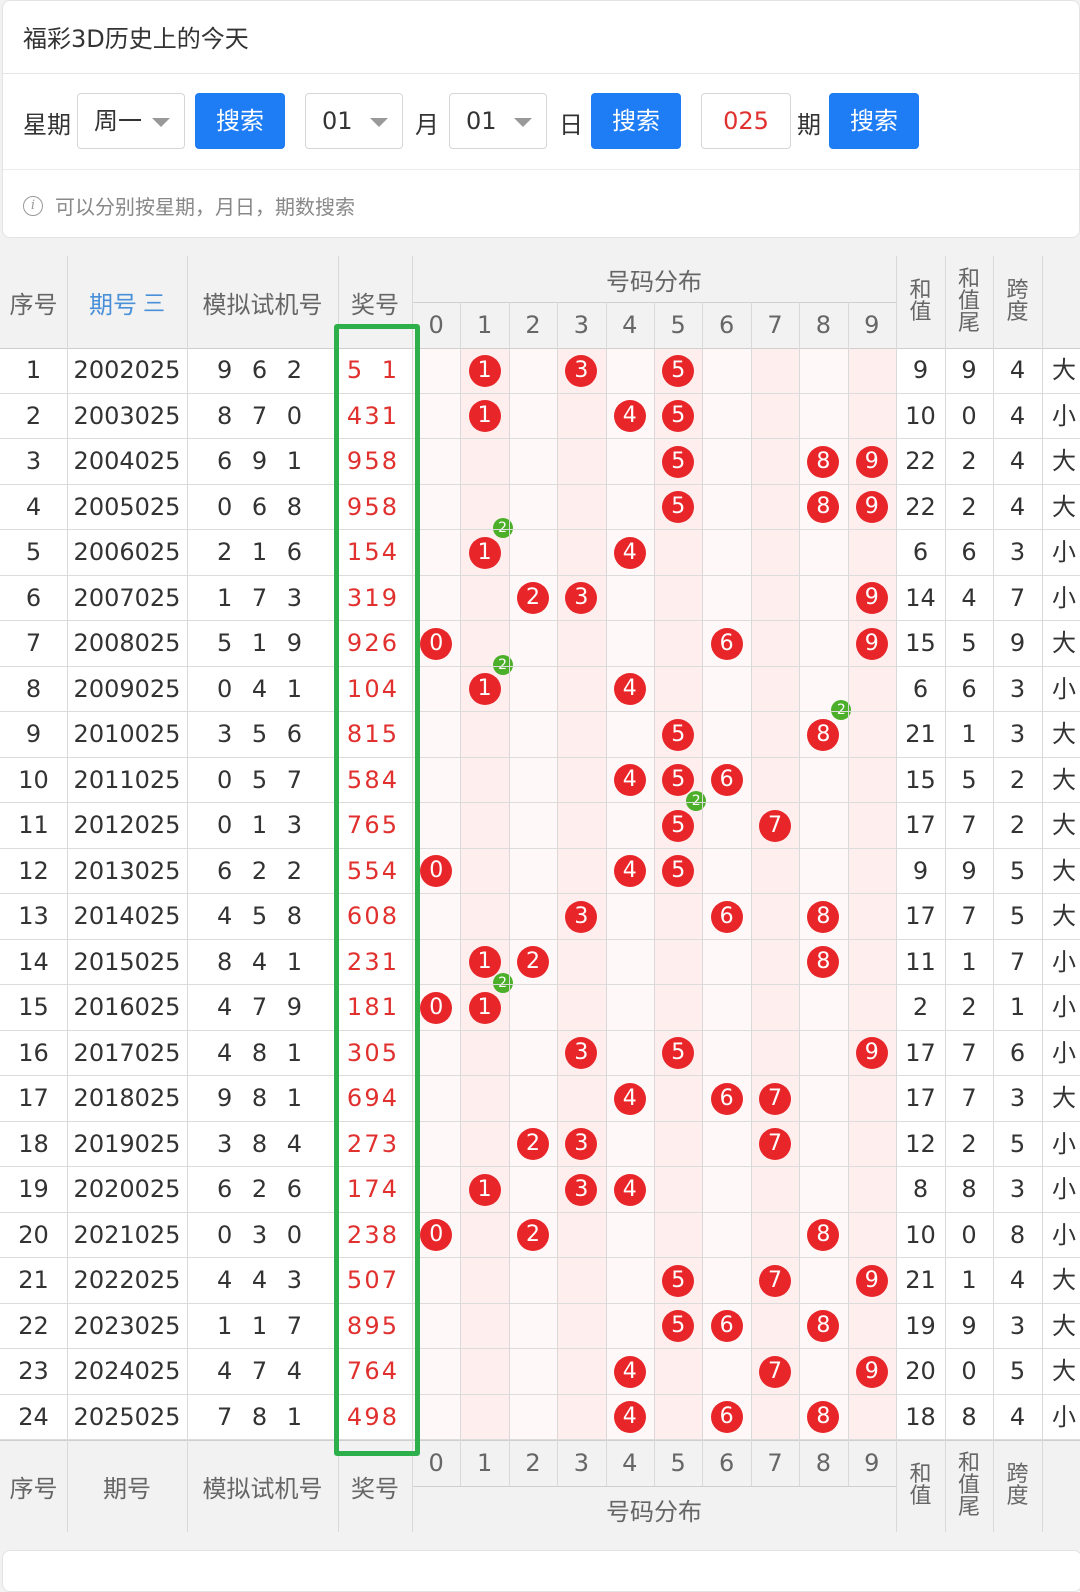 Image resolution: width=1080 pixels, height=1592 pixels. What do you see at coordinates (375, 1030) in the screenshot?
I see `cell-prize: 1 1 0` at bounding box center [375, 1030].